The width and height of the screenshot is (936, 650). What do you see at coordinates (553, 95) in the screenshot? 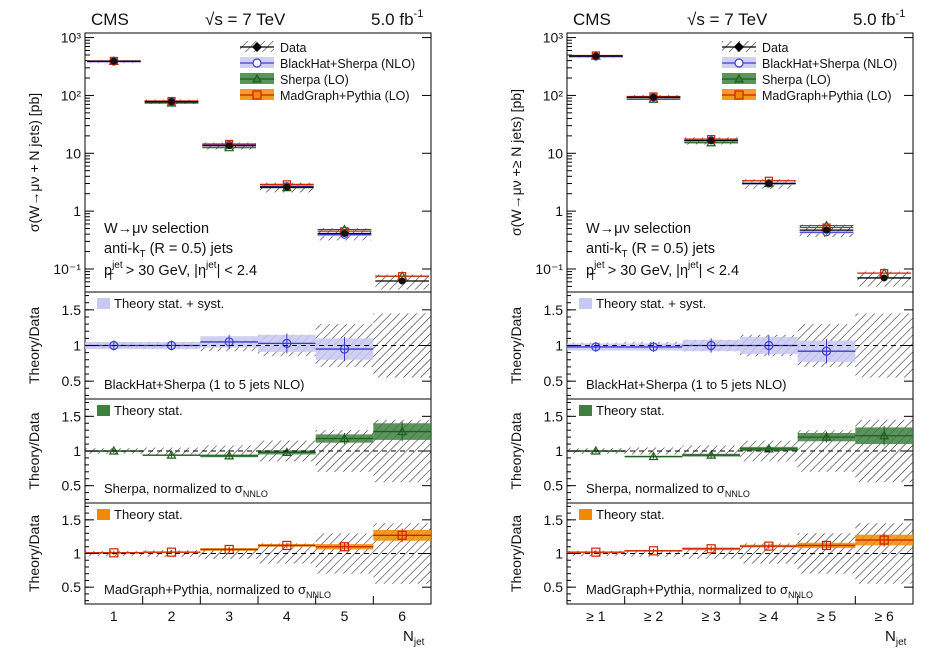
I see `y-tick-label: 10²` at bounding box center [553, 95].